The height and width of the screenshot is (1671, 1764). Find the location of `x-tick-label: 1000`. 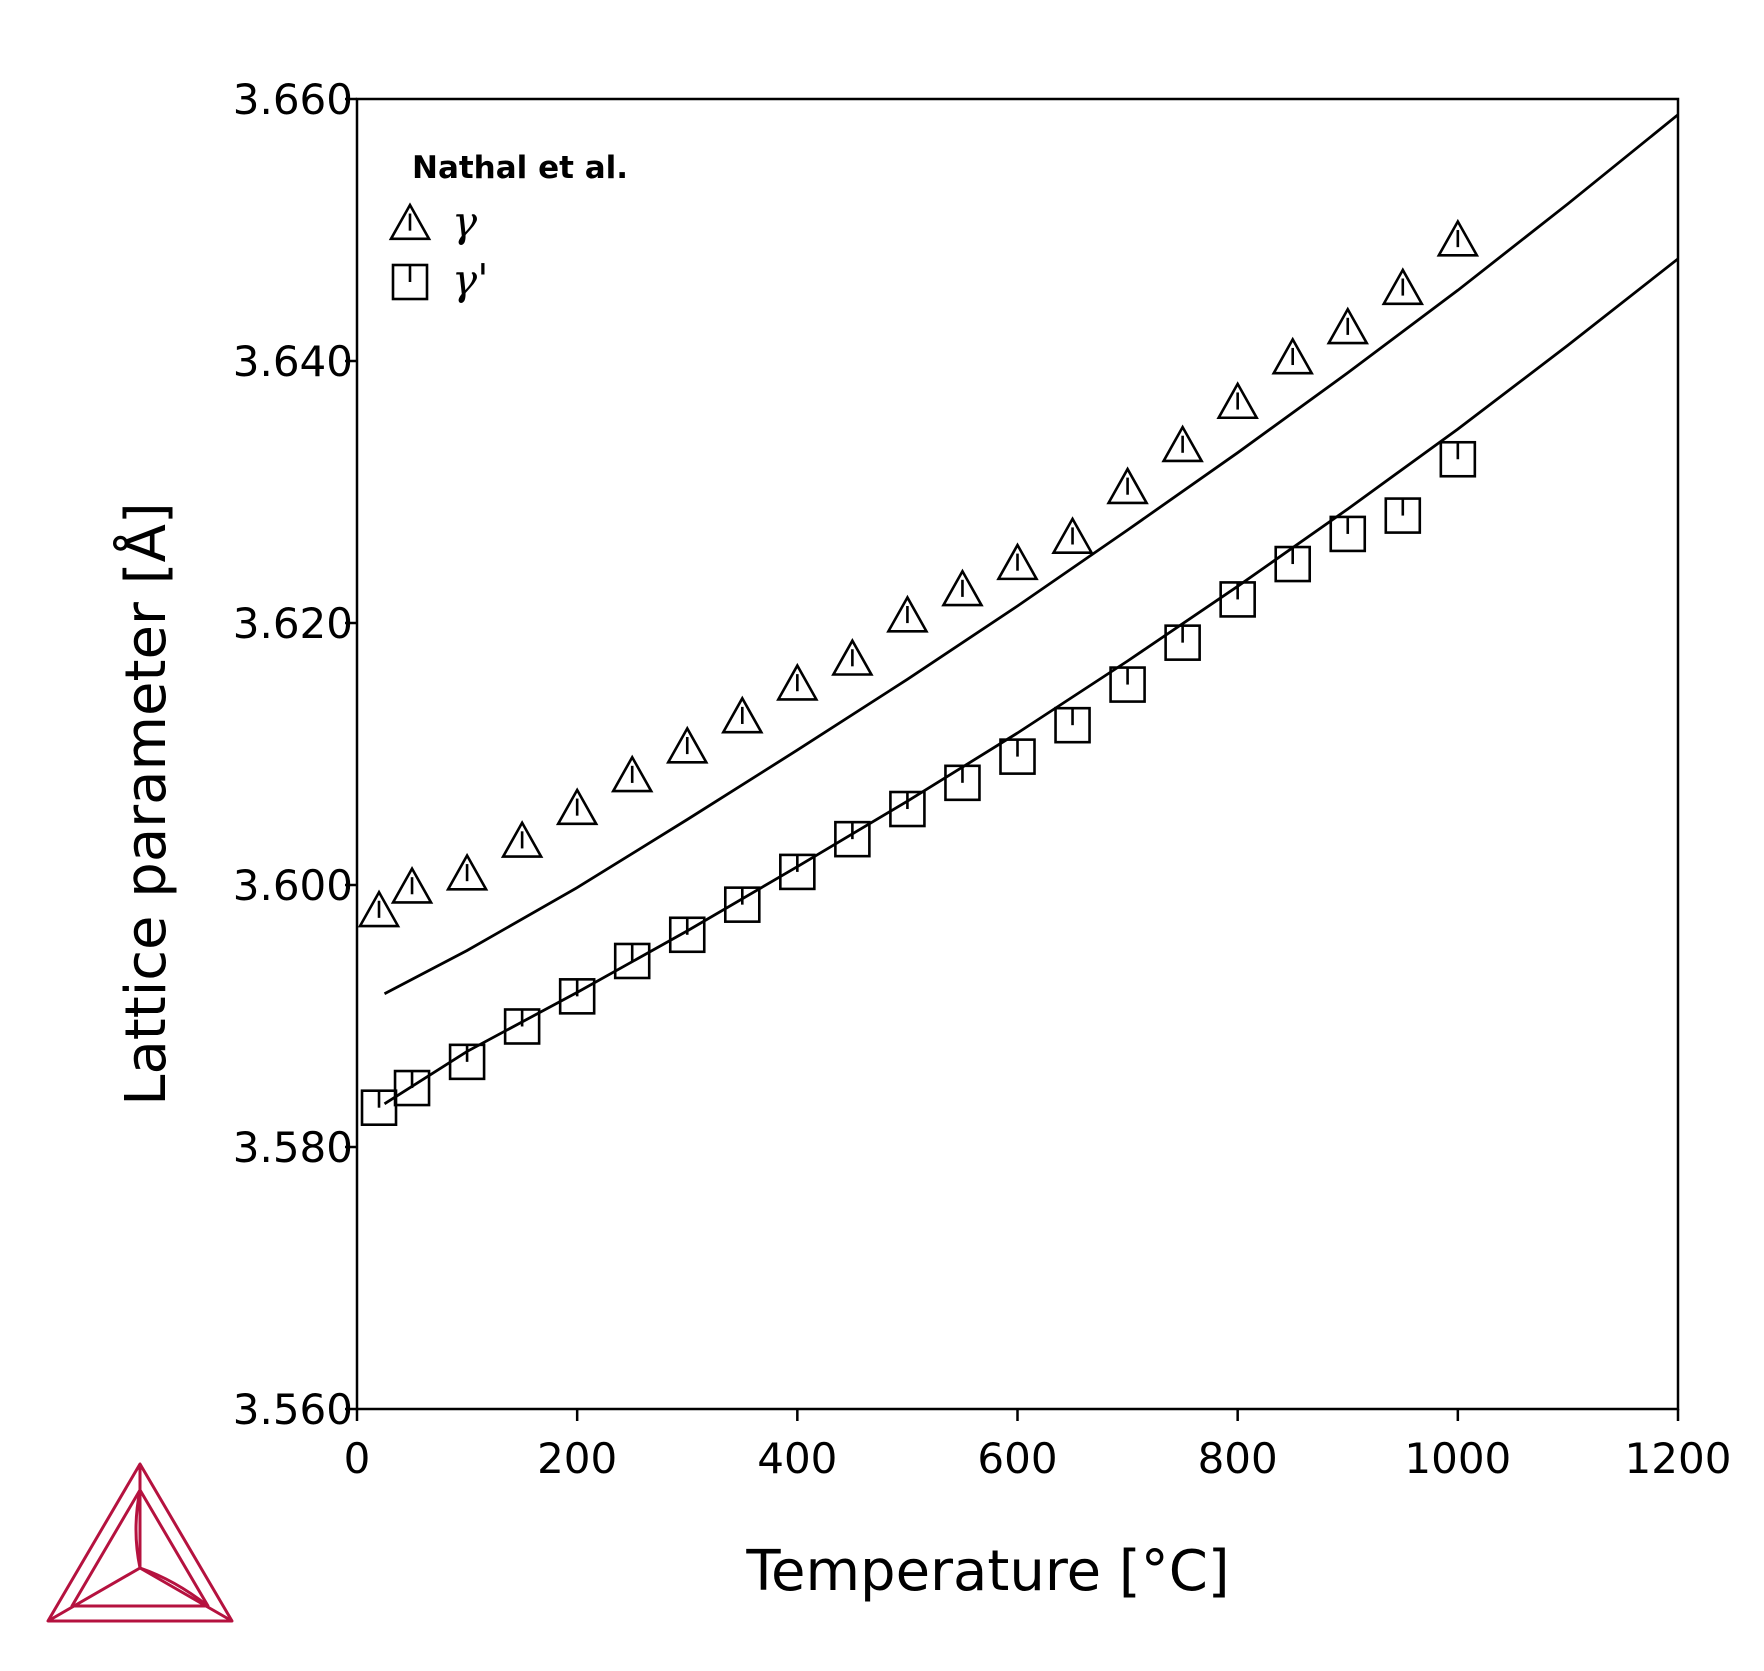

x-tick-label: 1000 is located at coordinates (1457, 1458).